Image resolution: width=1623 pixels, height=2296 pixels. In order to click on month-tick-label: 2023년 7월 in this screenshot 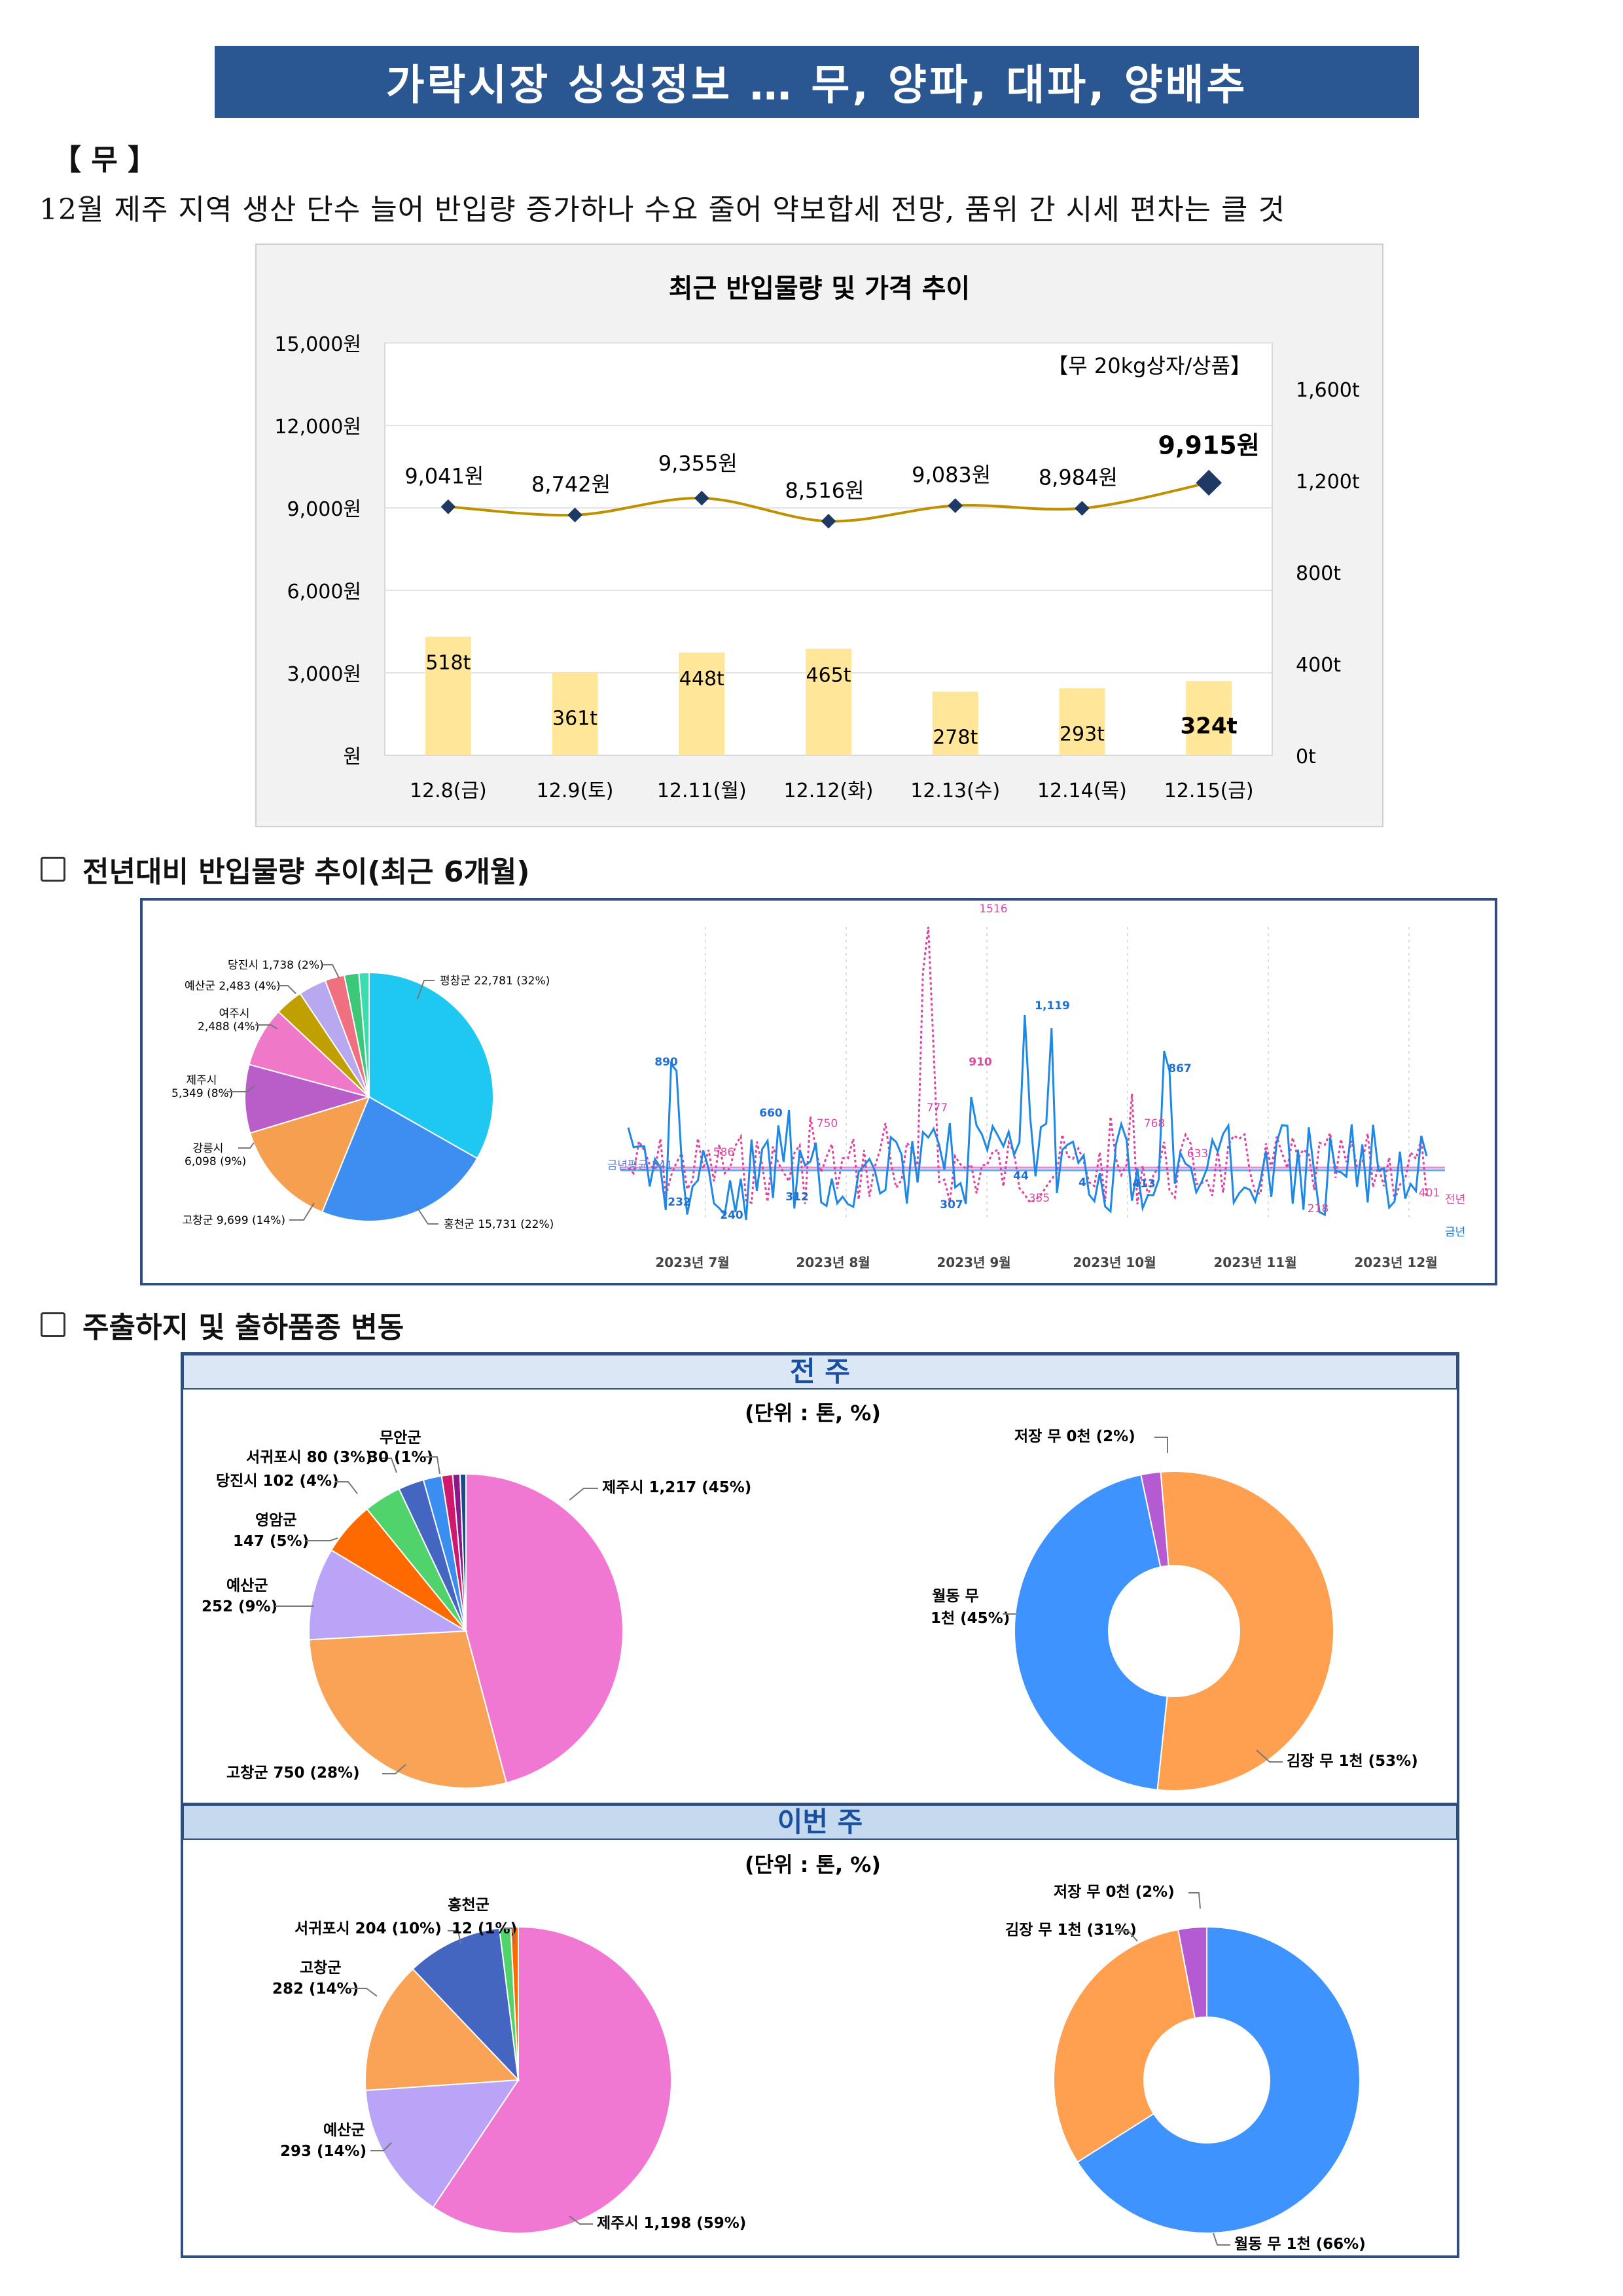, I will do `click(692, 1262)`.